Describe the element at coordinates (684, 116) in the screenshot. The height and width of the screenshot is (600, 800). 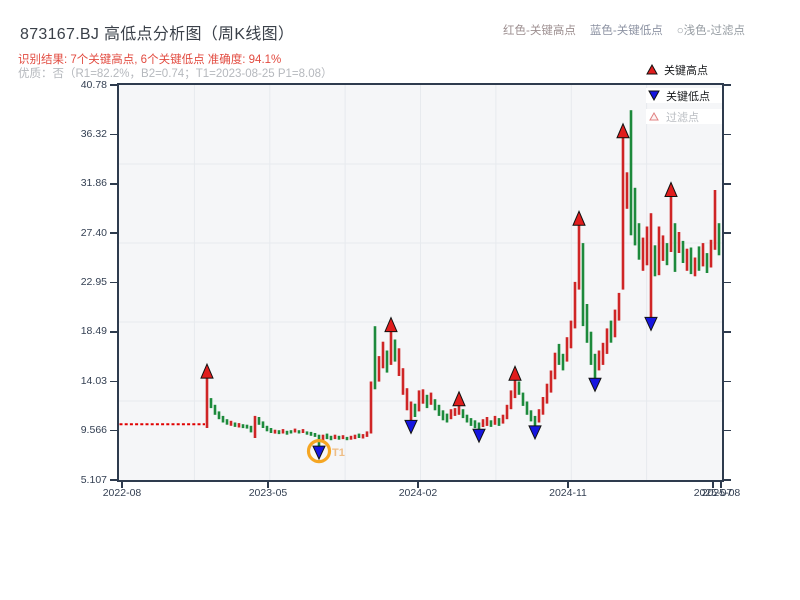
I see `legend-item-filter: 过滤点` at that location.